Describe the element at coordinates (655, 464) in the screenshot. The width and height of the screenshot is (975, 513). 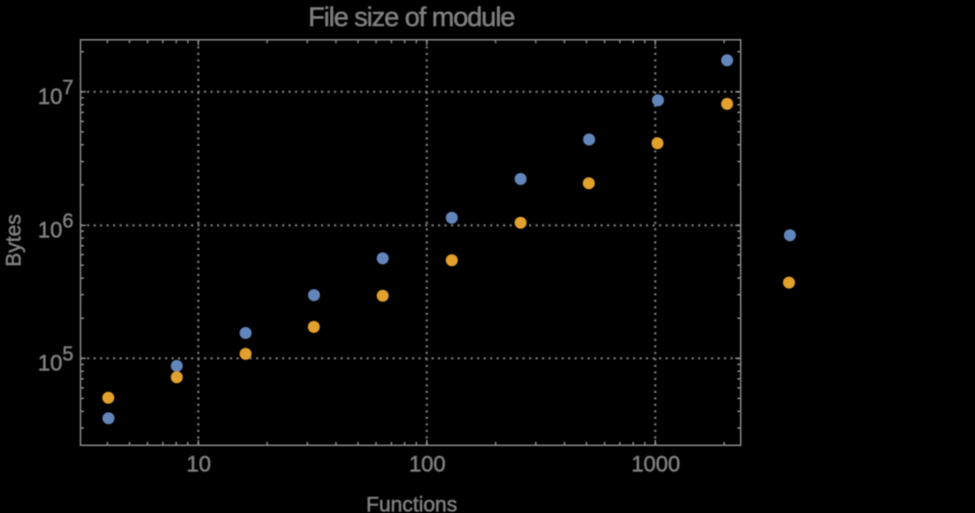
I see `svg-text: 1000` at that location.